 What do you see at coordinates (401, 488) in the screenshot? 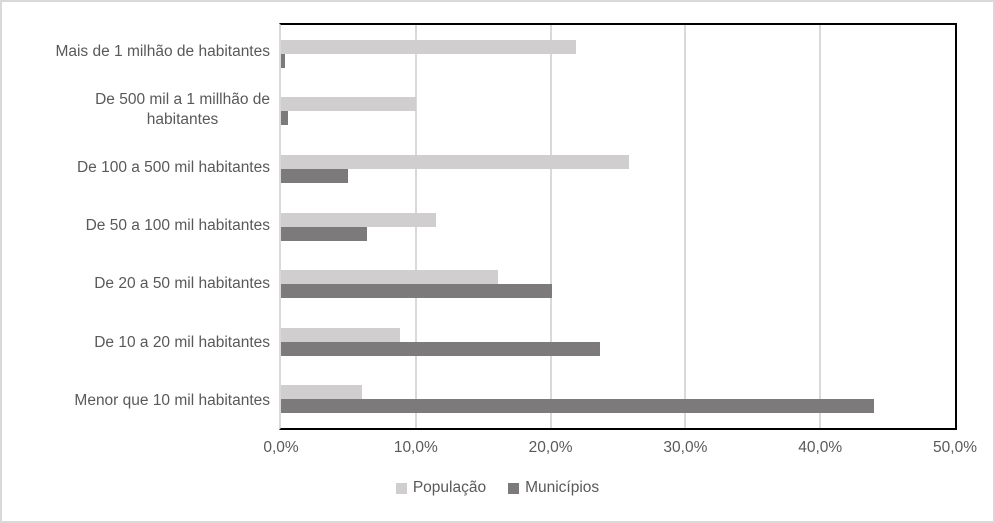
I see `legend-swatch-populacao` at bounding box center [401, 488].